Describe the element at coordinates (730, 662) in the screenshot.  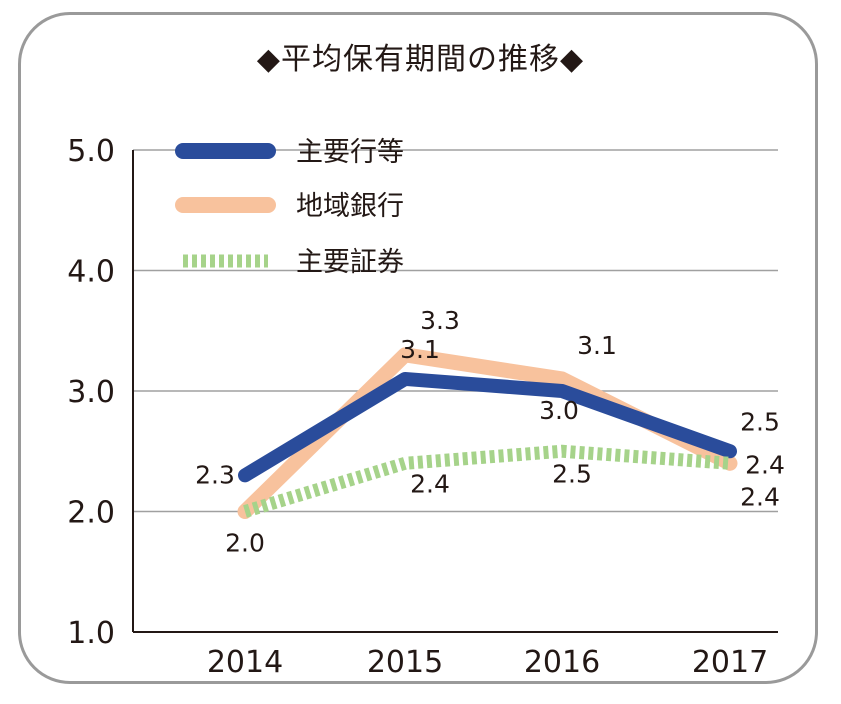
I see `x-tick-label: 2017` at that location.